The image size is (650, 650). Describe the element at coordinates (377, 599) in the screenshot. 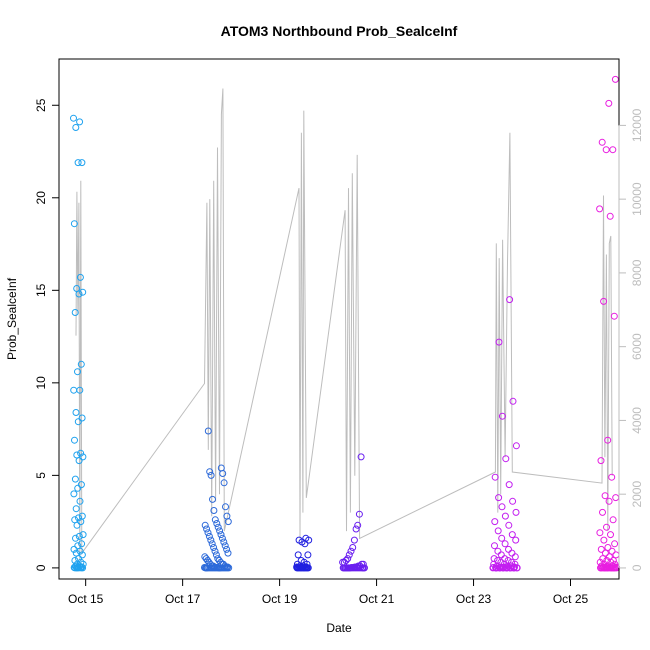

I see `x-tick-label: Oct 21` at that location.